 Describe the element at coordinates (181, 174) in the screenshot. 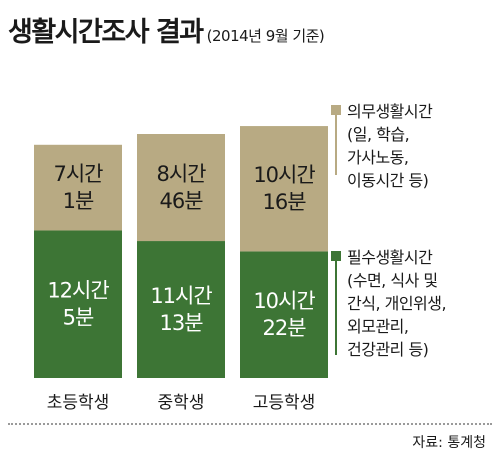

I see `label-obligatory-2-line-1: 8시간` at that location.